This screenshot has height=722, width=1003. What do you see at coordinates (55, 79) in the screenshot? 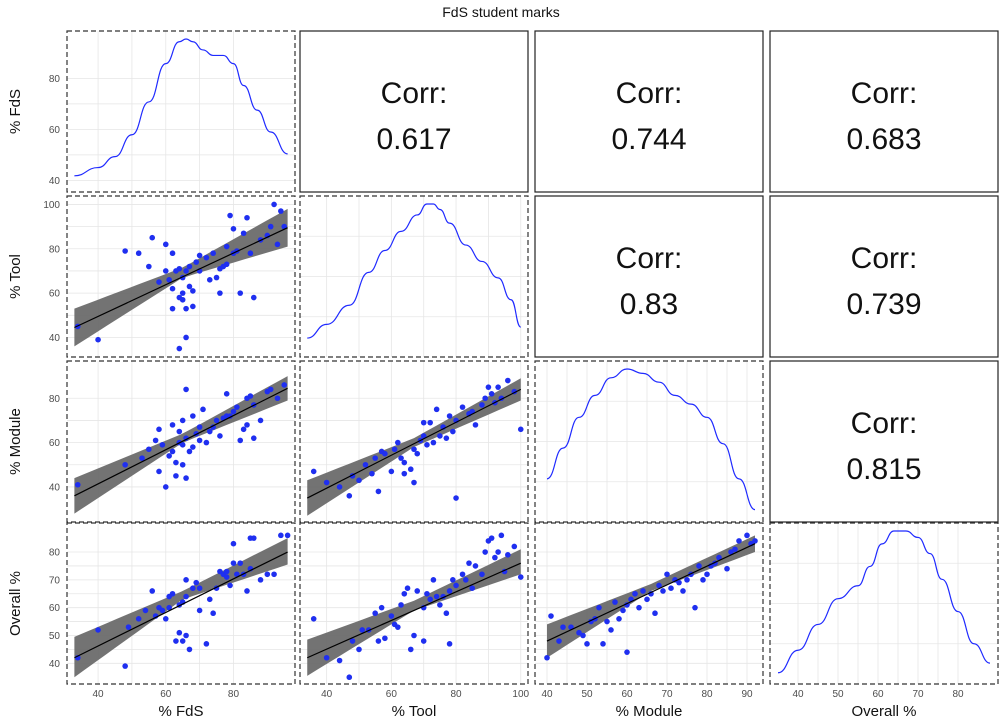
I see `y-tick-label: 80` at bounding box center [55, 79].